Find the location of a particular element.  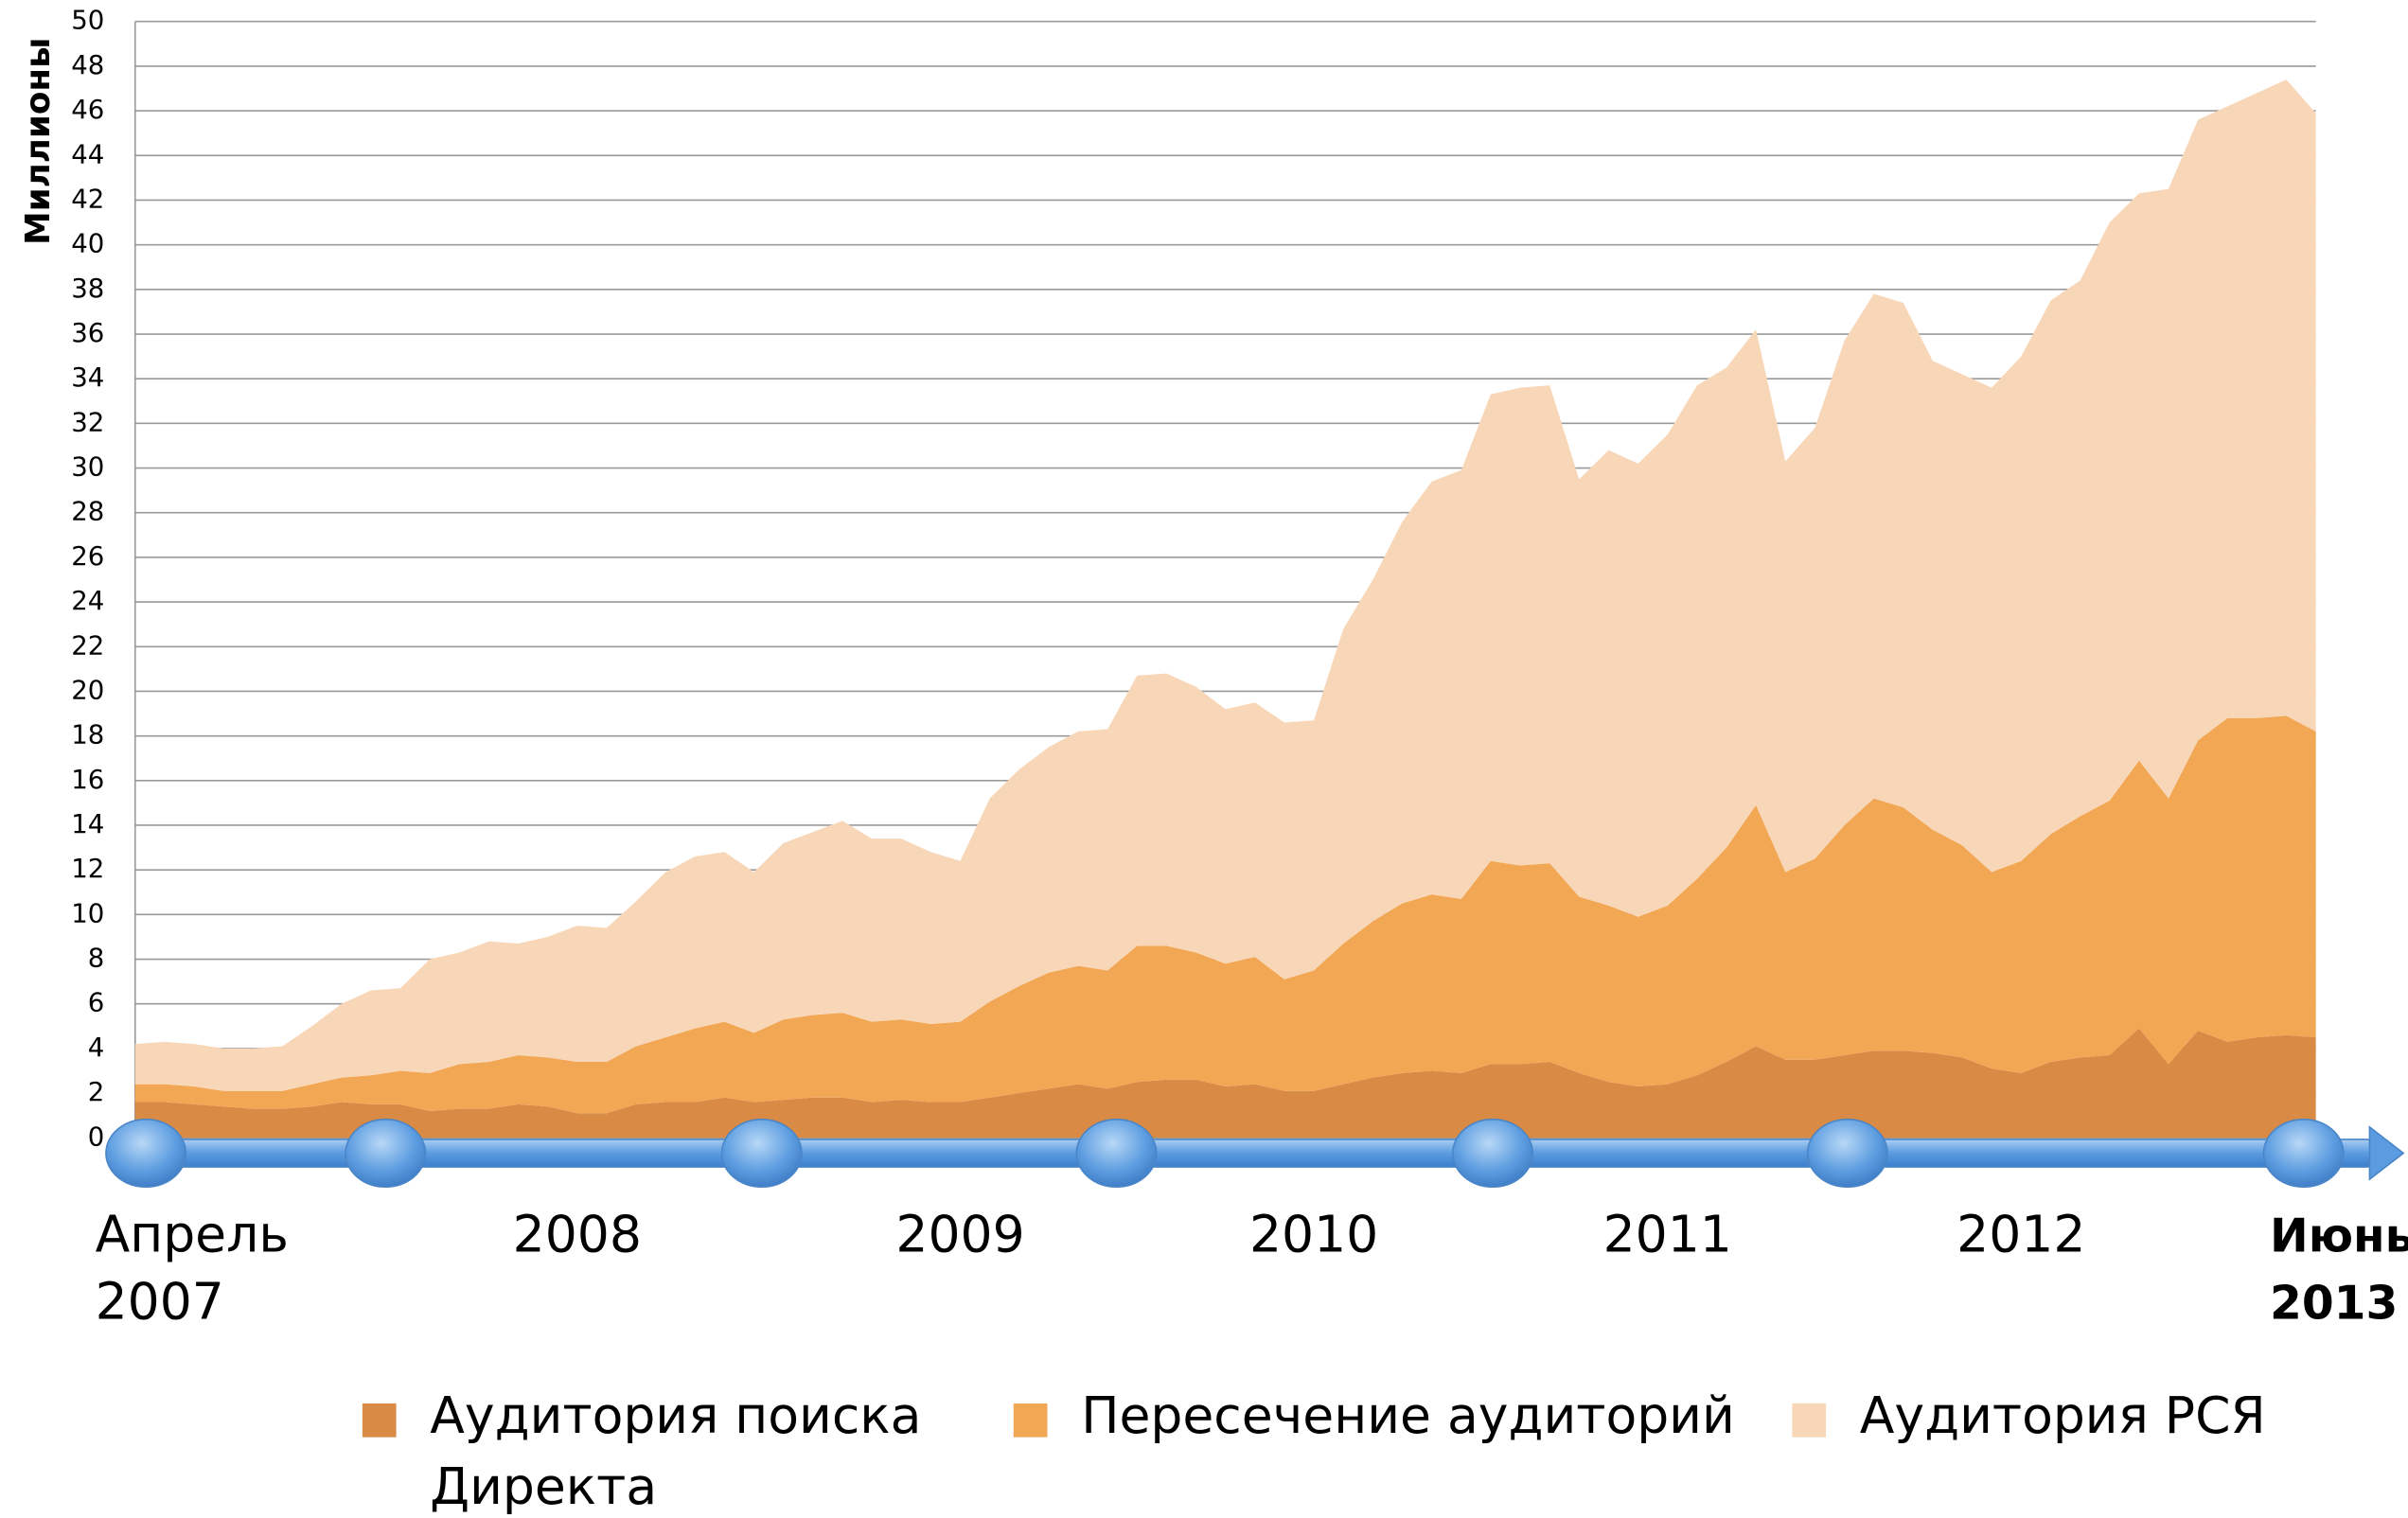

y-tick-label: 20 is located at coordinates (87, 689).